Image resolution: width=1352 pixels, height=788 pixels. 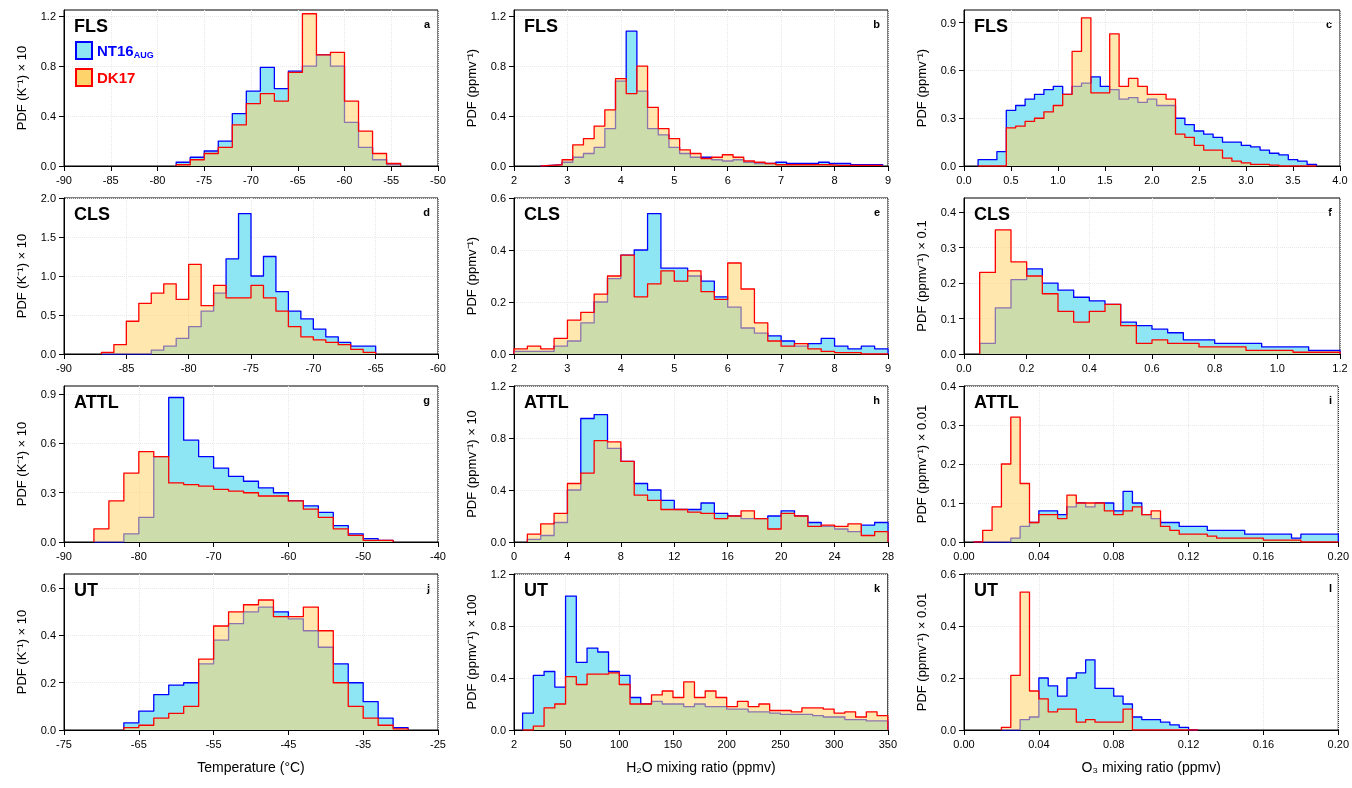 What do you see at coordinates (834, 555) in the screenshot?
I see `x-tick-label: 24` at bounding box center [834, 555].